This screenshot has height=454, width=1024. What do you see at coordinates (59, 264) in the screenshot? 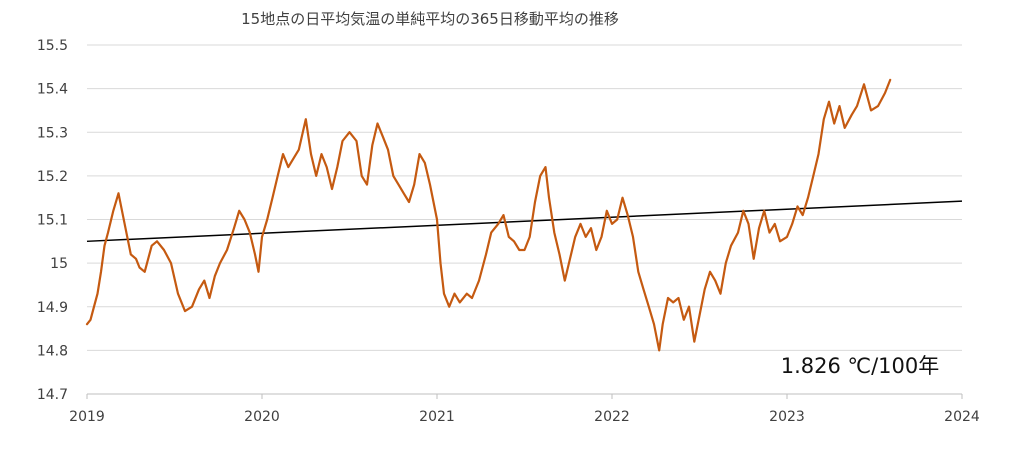
I see `y-tick-label: 15` at bounding box center [59, 264].